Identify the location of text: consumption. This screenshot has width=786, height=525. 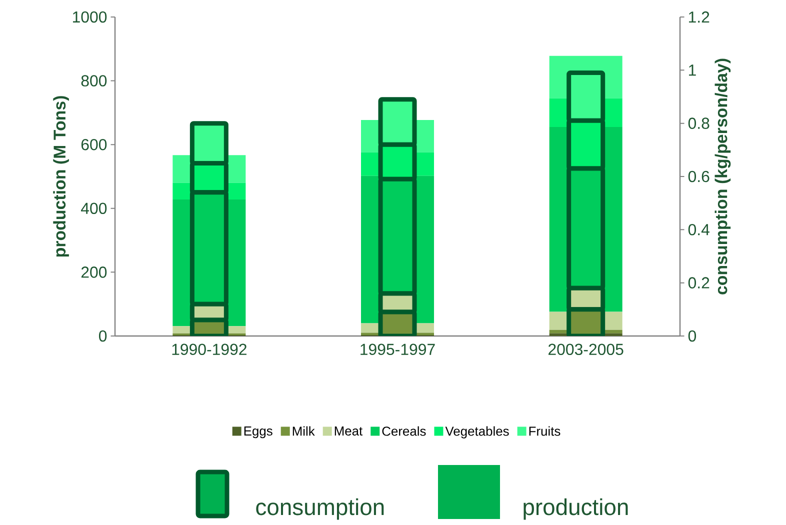
(320, 509).